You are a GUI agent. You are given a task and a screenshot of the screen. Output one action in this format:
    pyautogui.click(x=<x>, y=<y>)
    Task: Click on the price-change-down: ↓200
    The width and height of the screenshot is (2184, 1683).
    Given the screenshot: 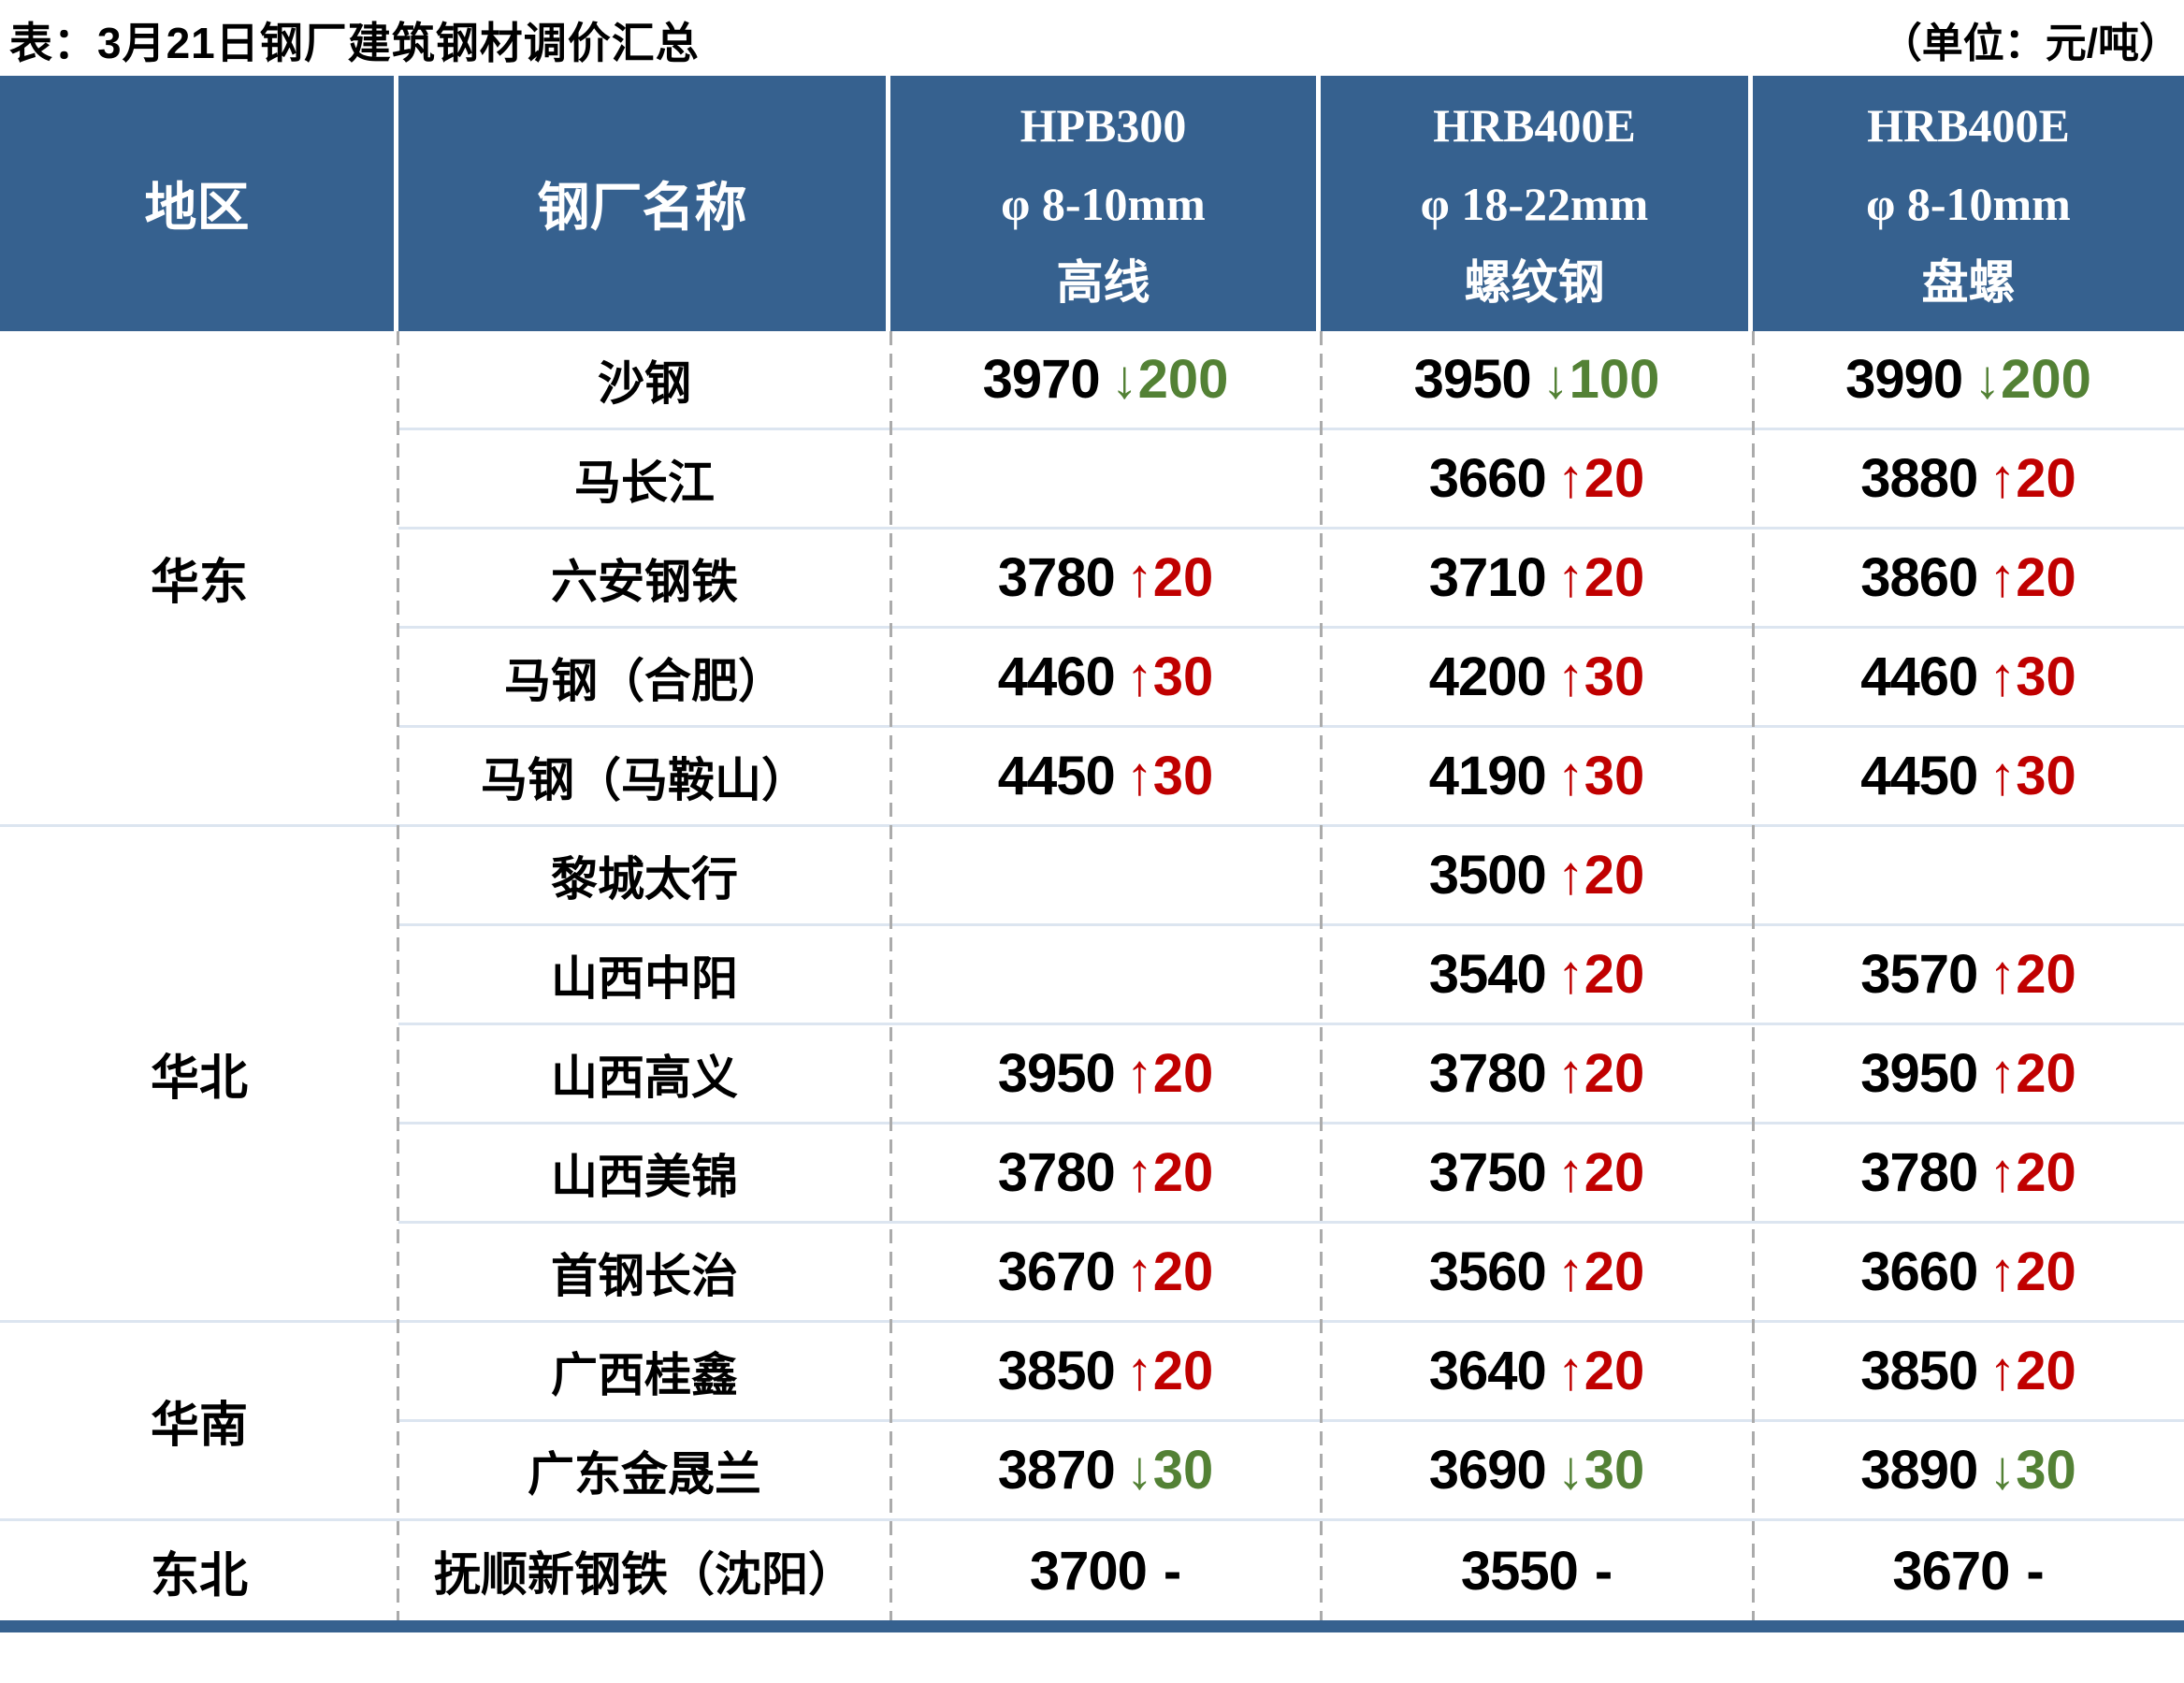 What is the action you would take?
    pyautogui.click(x=1169, y=380)
    